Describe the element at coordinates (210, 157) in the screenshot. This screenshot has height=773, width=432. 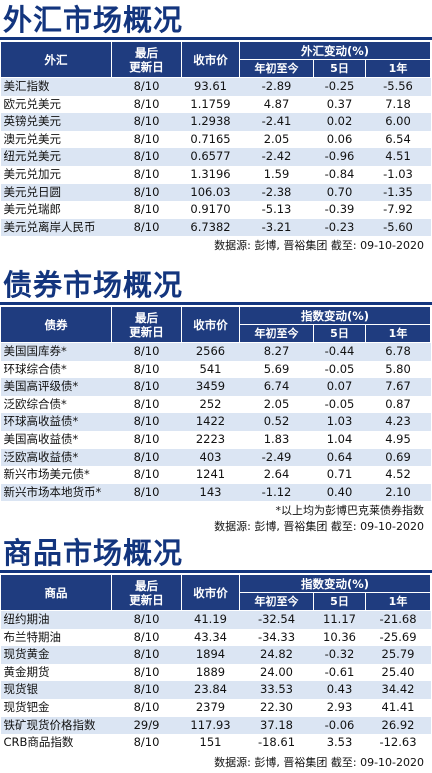
I see `row-close: 0.6577` at that location.